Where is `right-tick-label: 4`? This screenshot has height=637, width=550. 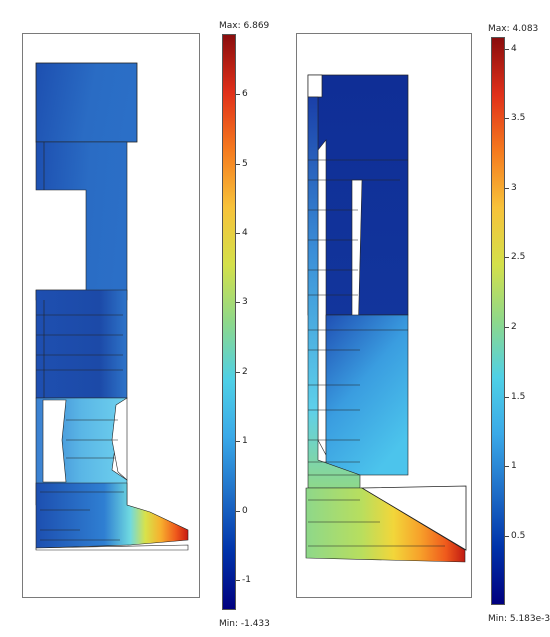
right-tick-label: 4 is located at coordinates (514, 49).